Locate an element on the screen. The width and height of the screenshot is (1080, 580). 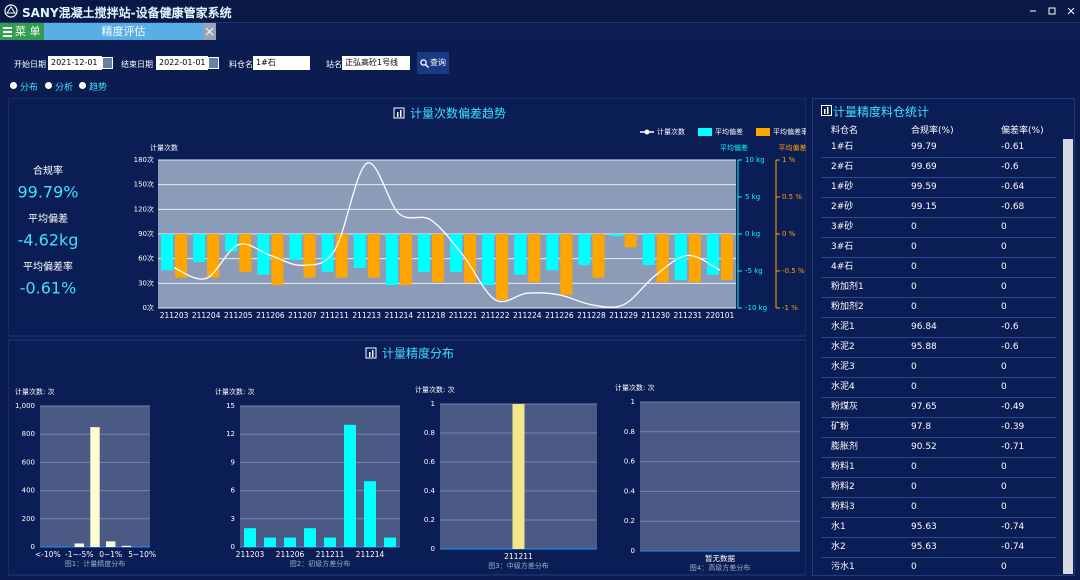
menu-button: 菜 单 is located at coordinates (22, 31).